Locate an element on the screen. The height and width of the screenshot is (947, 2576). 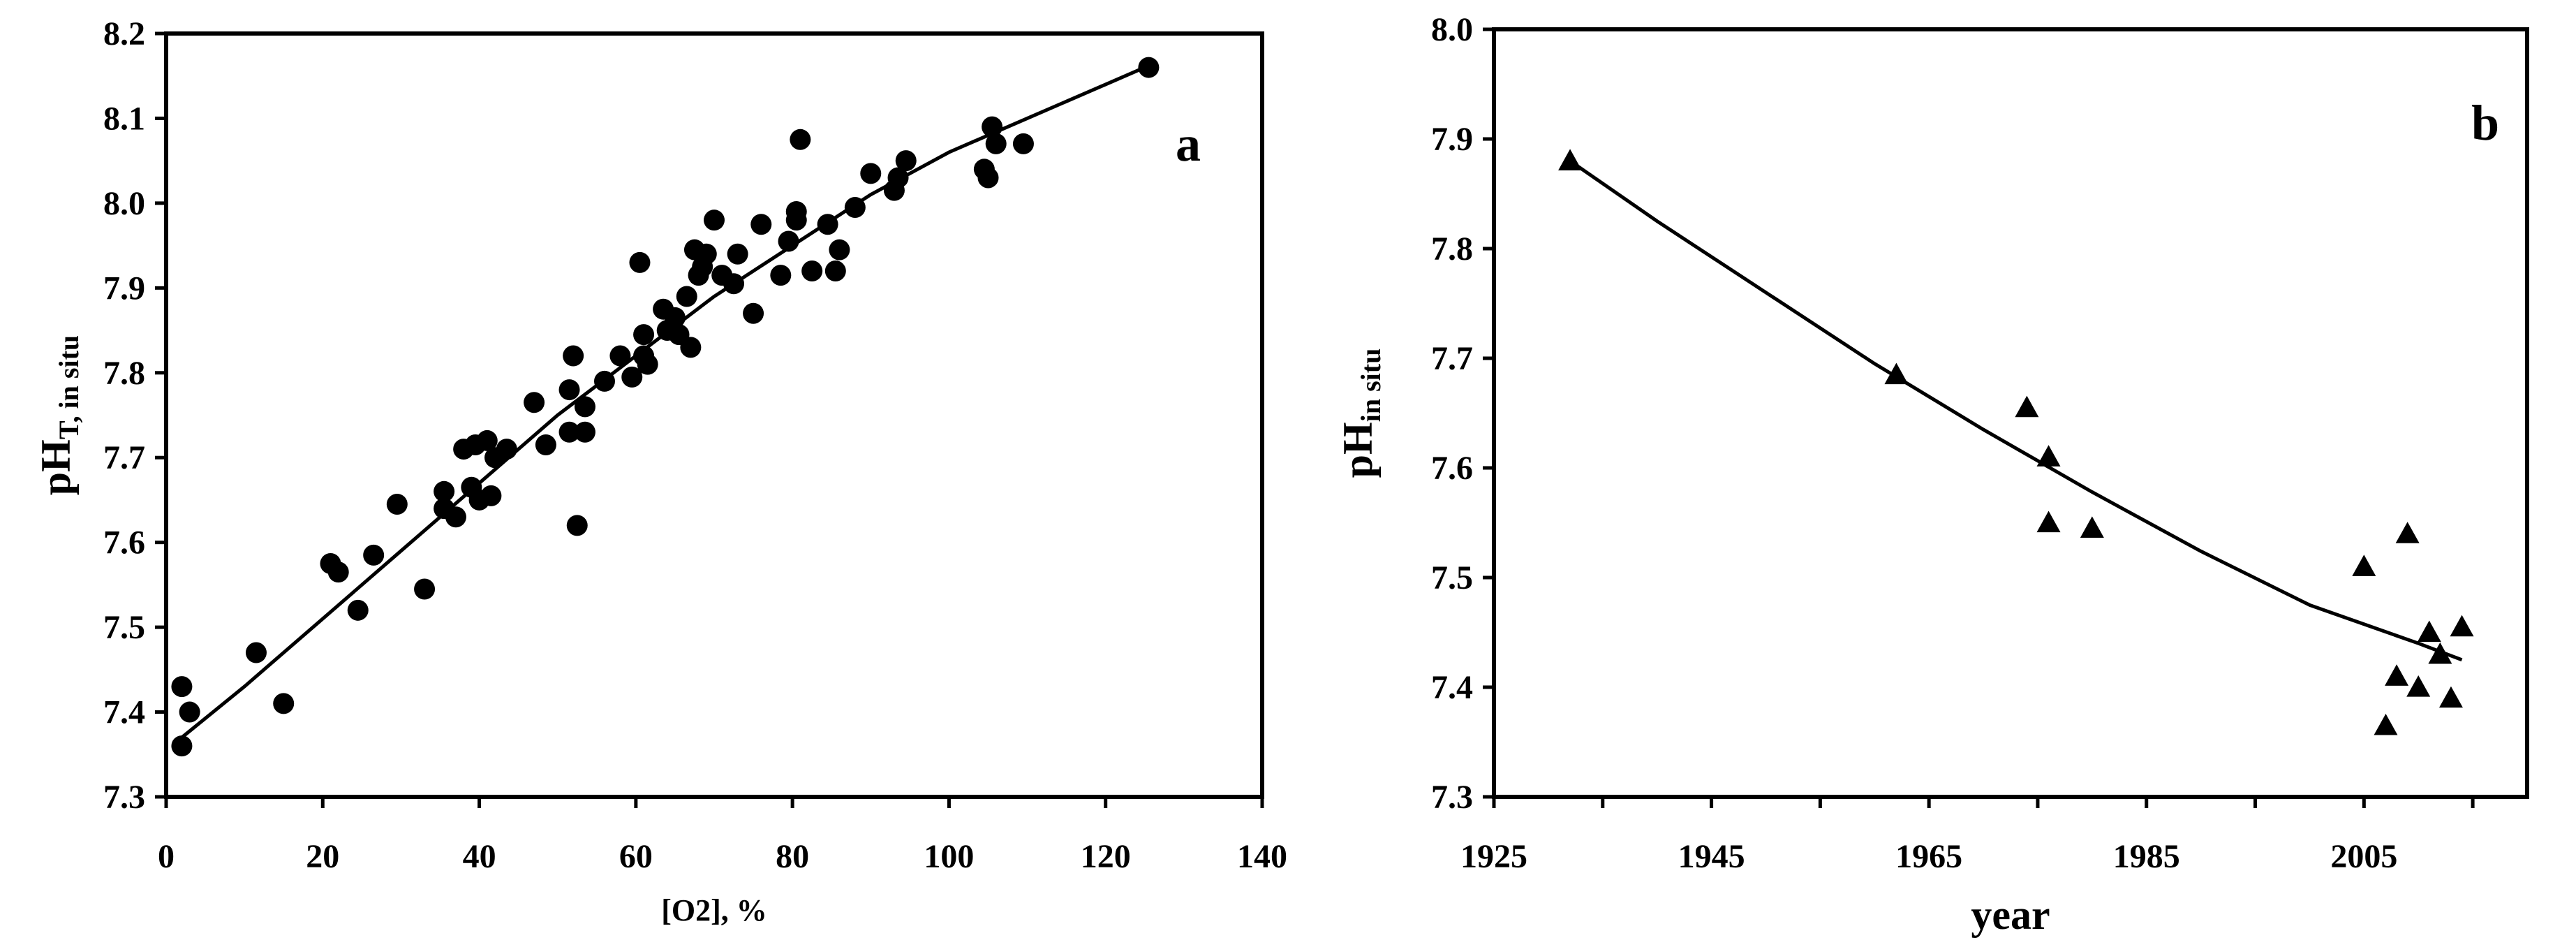
x-tick-label: 1985 is located at coordinates (2146, 856).